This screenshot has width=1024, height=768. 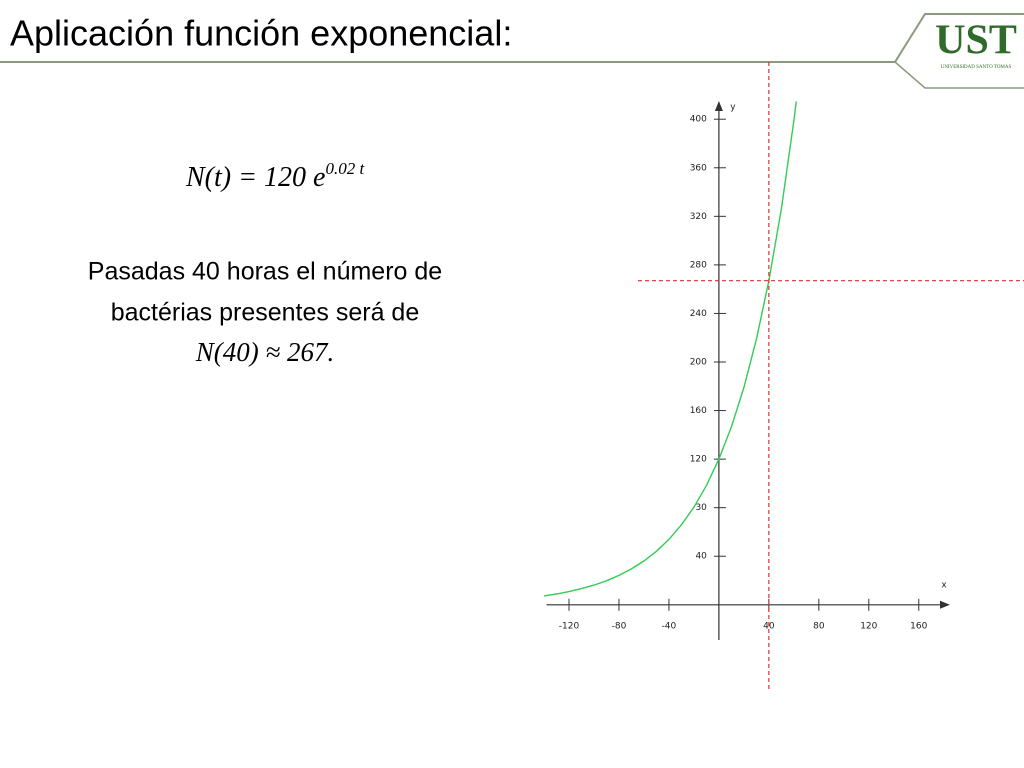 I want to click on x-tick-label: 120, so click(x=868, y=626).